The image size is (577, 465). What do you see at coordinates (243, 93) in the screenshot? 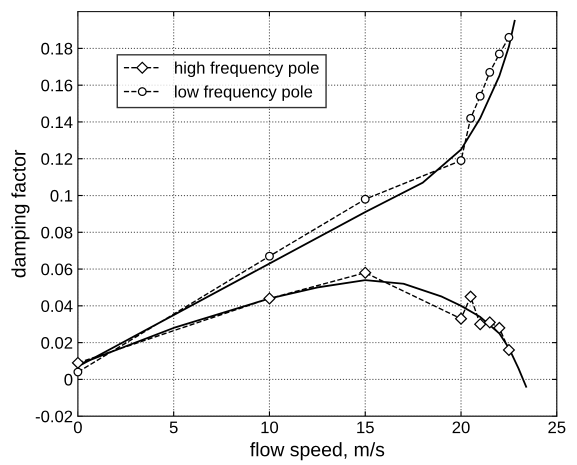
I see `legend-label: low frequency pole` at bounding box center [243, 93].